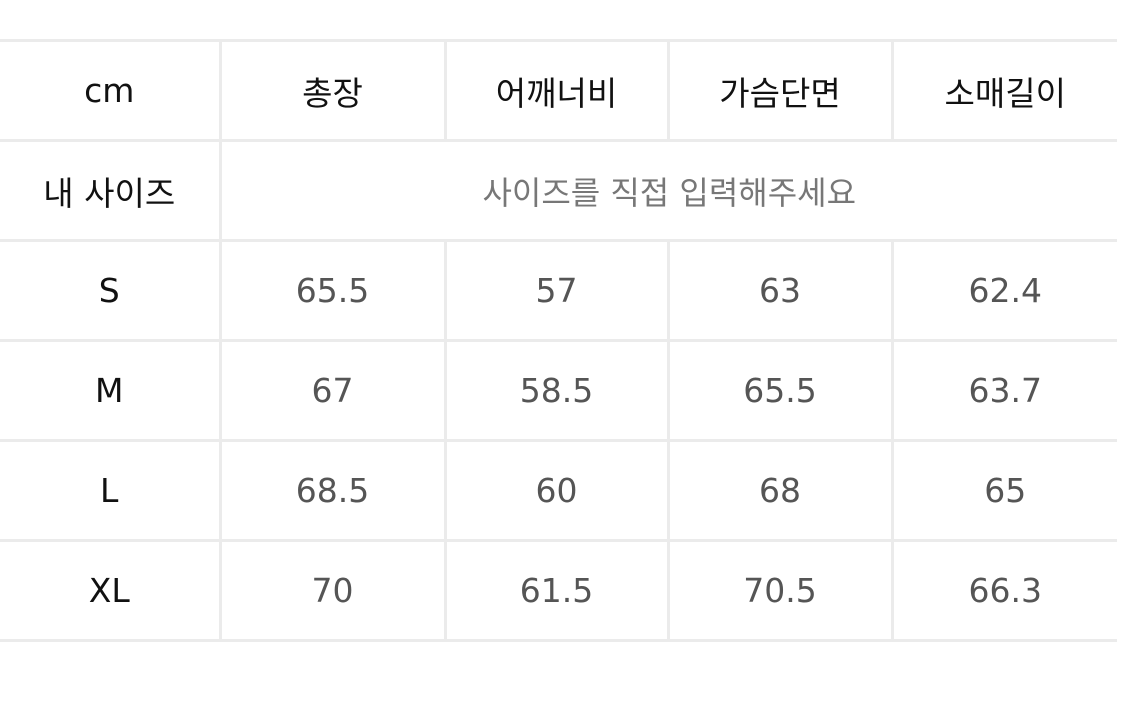 This screenshot has width=1125, height=714. Describe the element at coordinates (111, 290) in the screenshot. I see `size-label: S` at that location.